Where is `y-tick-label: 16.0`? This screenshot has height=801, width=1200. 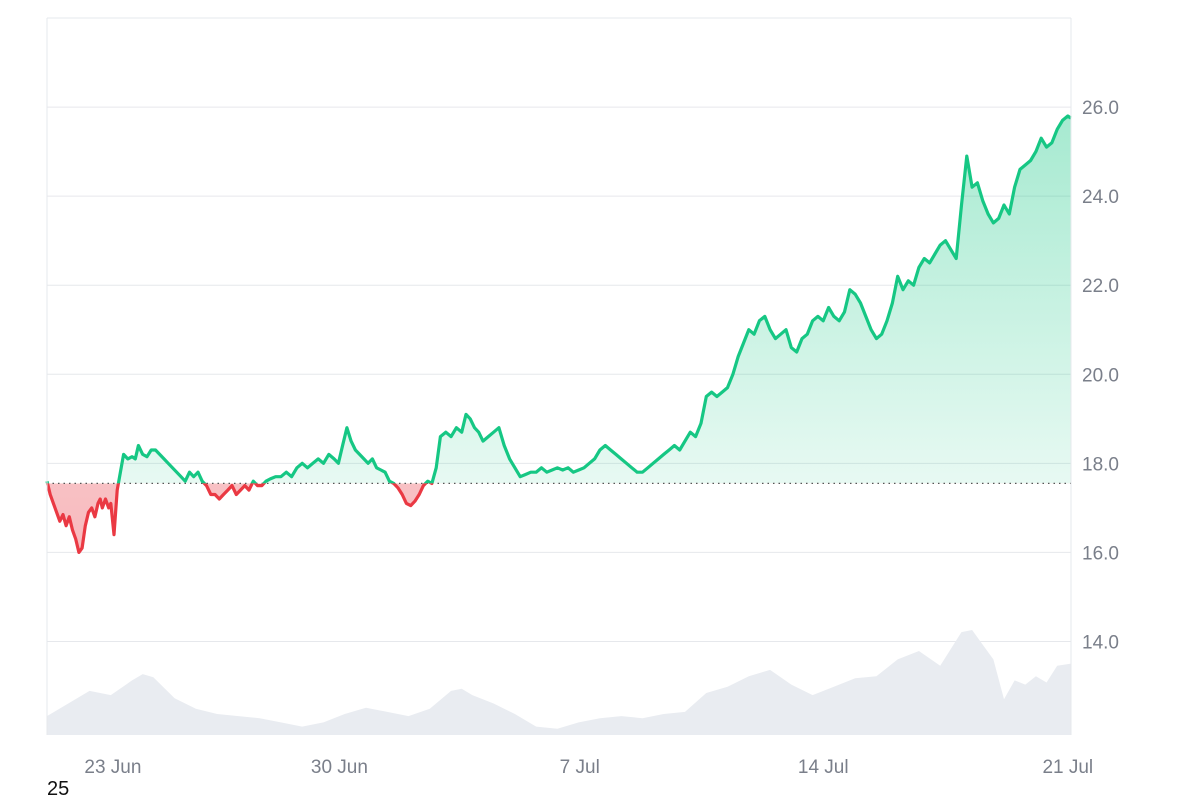 y-tick-label: 16.0 is located at coordinates (1100, 553).